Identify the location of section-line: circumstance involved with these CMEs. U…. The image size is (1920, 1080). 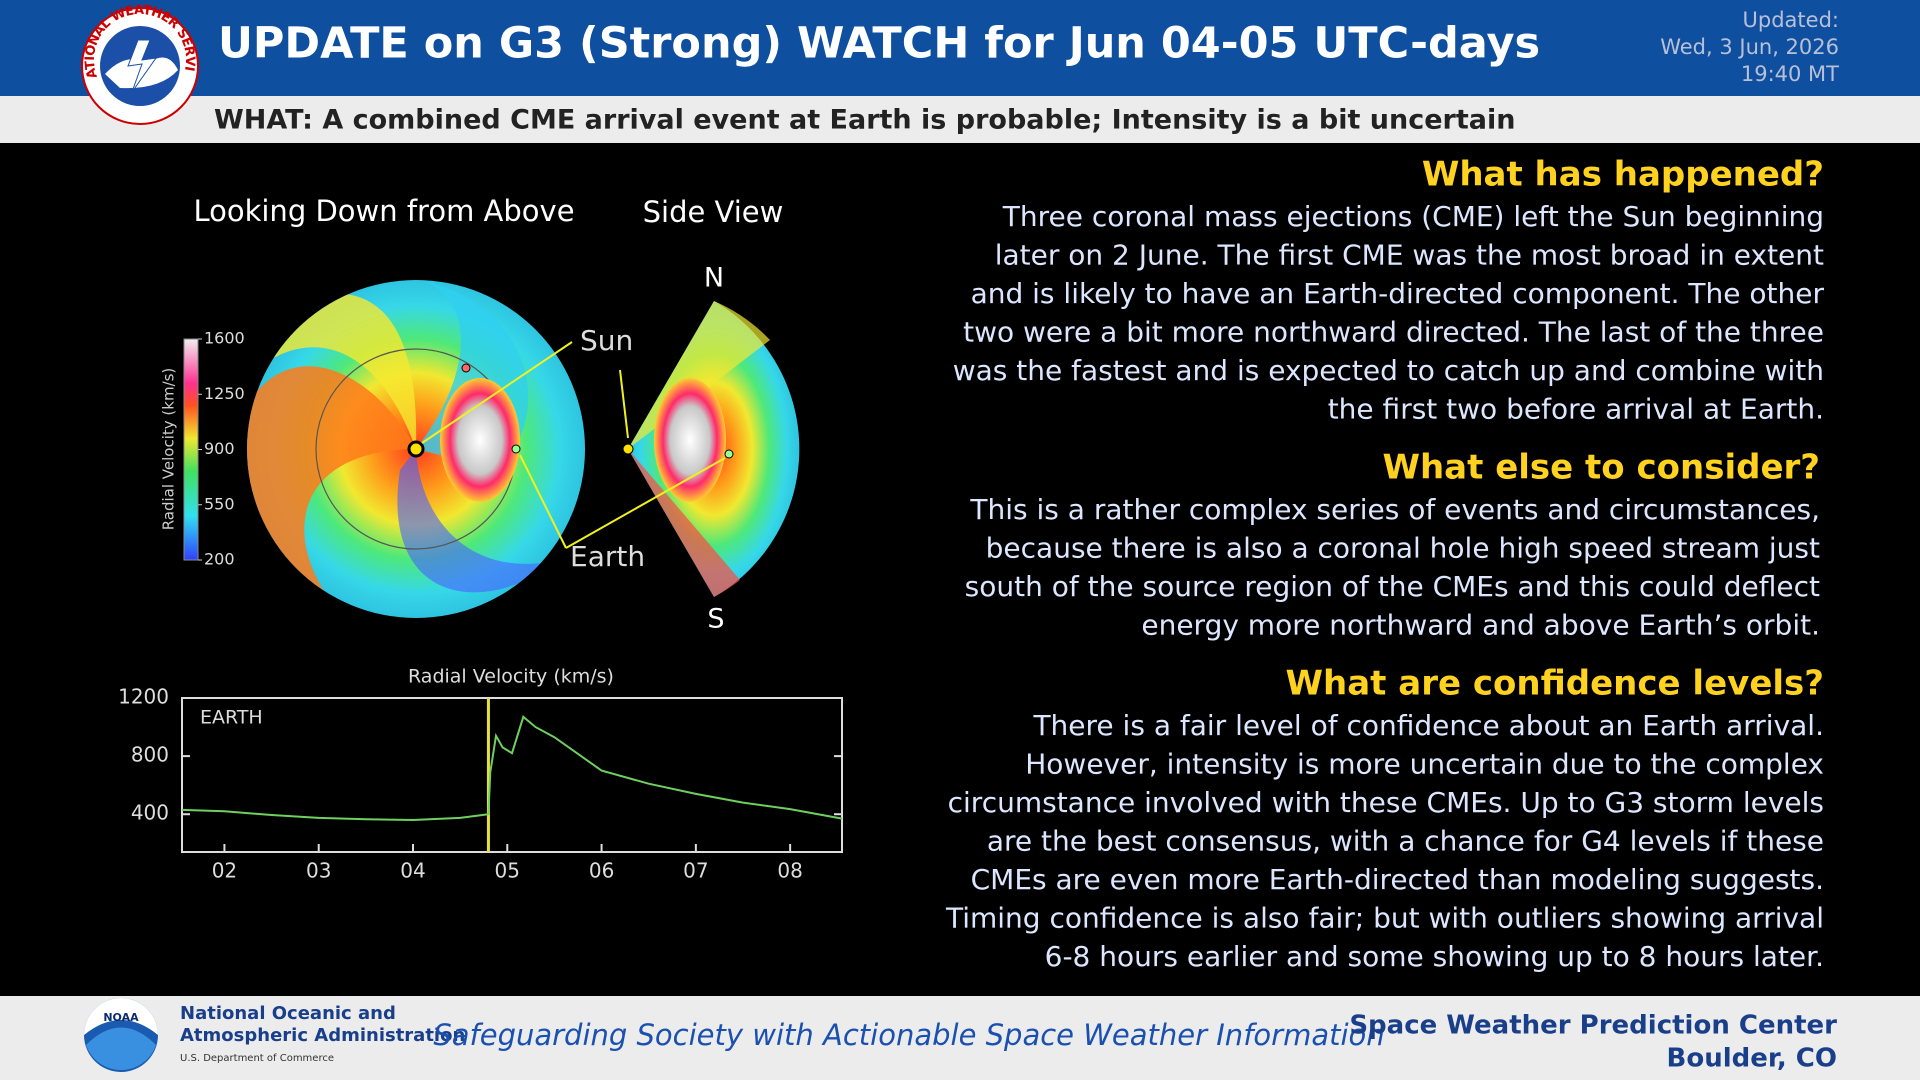
(1386, 802).